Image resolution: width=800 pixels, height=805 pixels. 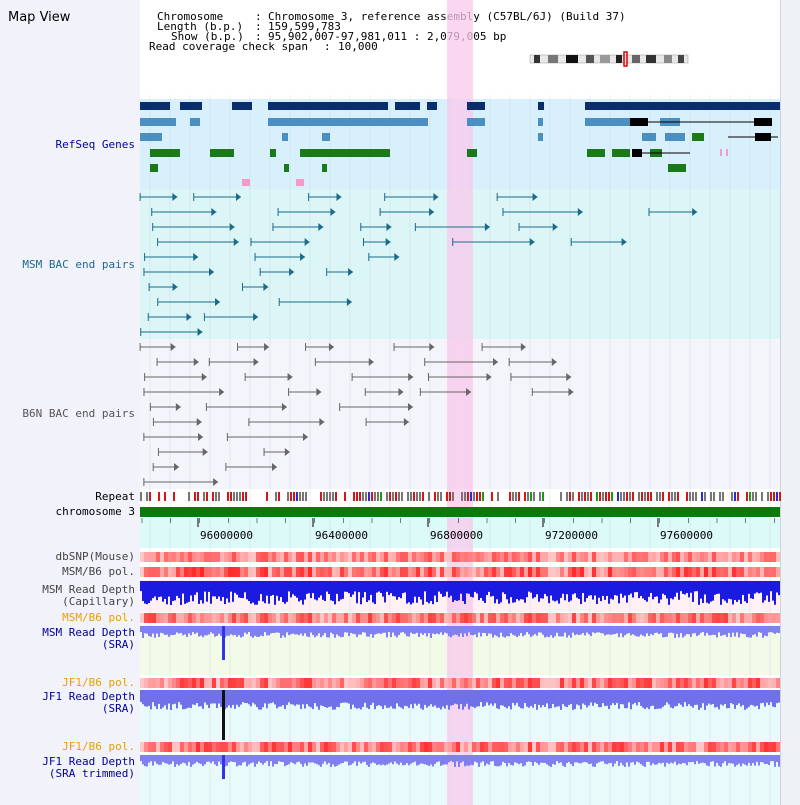 What do you see at coordinates (98, 571) in the screenshot?
I see `track-label-msm-b6-pol-1: MSM/B6 pol.` at bounding box center [98, 571].